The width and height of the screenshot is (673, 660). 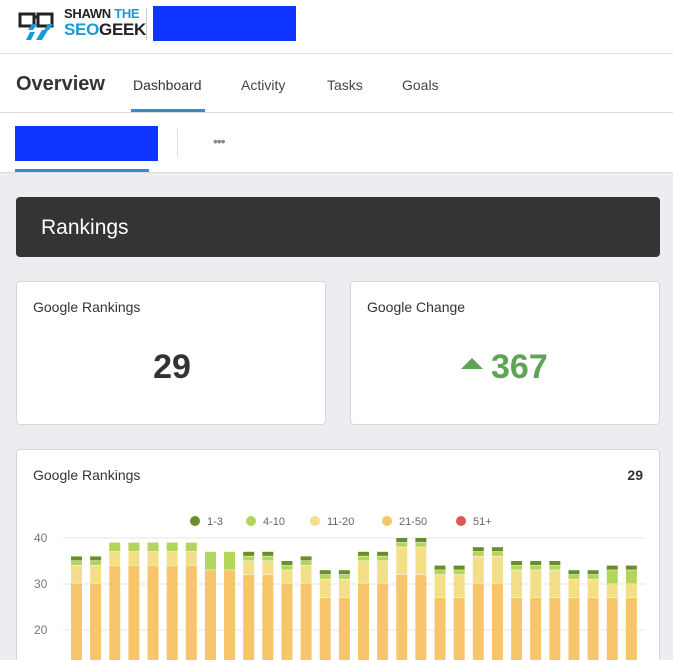 I want to click on glasses-logo-icon, so click(x=39, y=24).